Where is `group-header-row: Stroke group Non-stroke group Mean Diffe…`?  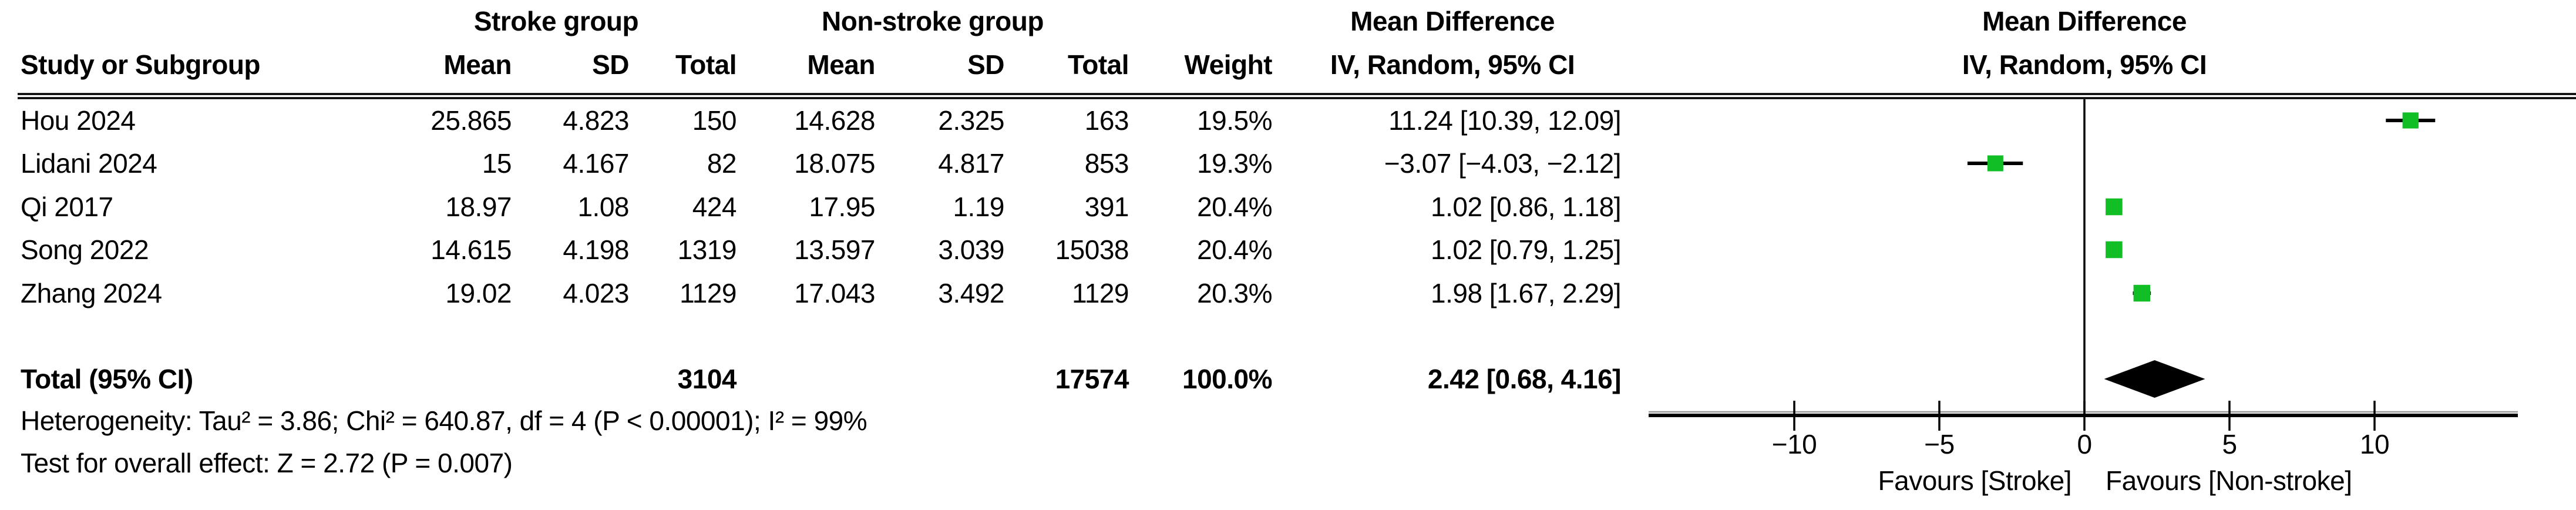
group-header-row: Stroke group Non-stroke group Mean Diffe… is located at coordinates (816, 21).